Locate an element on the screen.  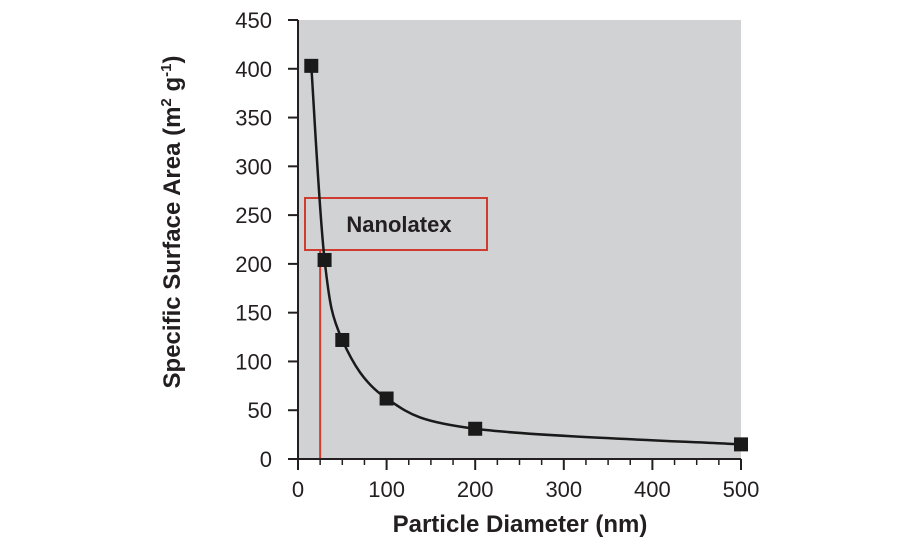
y-tick-label: 0 is located at coordinates (266, 459).